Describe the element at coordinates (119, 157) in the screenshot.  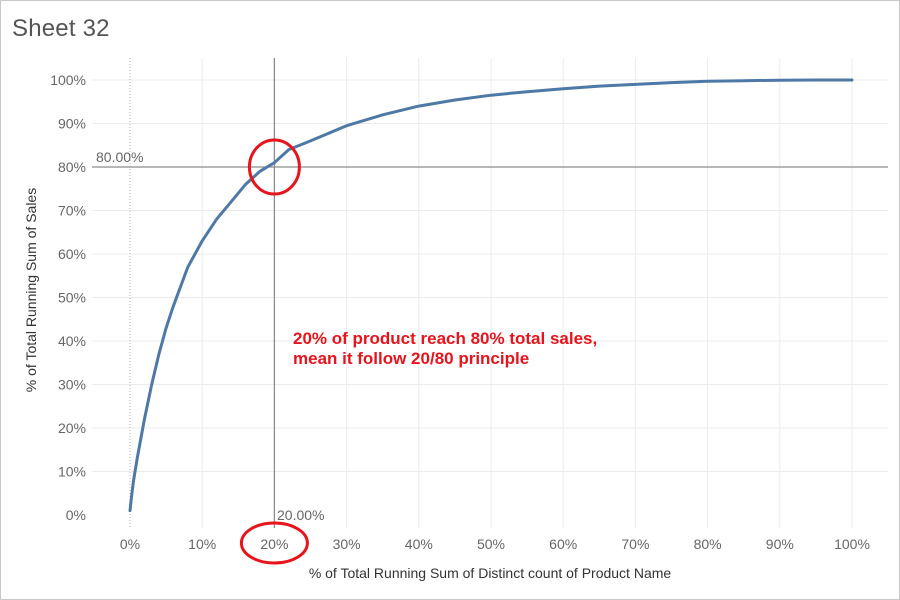
I see `reference-label-80: 80.00%` at that location.